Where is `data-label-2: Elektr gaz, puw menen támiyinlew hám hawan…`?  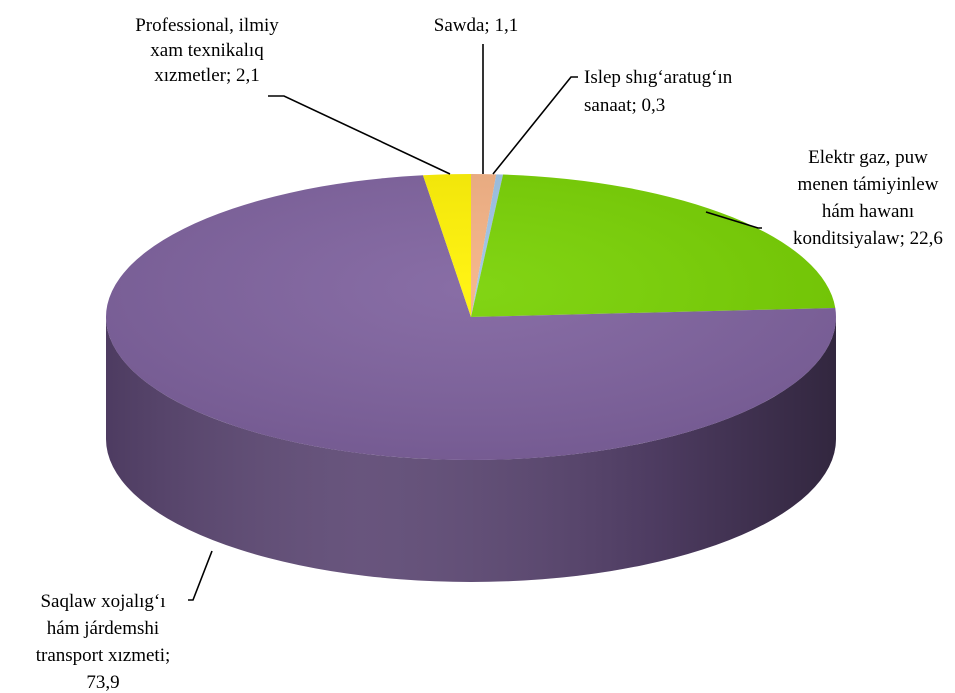
data-label-2: Elektr gaz, puw menen támiyinlew hám hawan… is located at coordinates (868, 198).